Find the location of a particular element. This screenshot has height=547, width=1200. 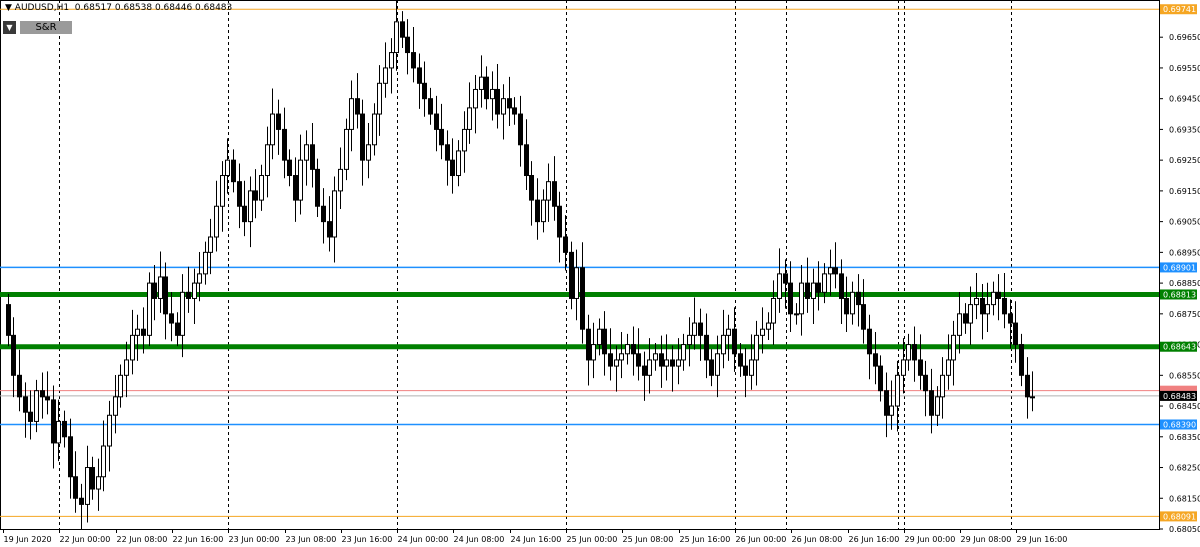

x-tick-label: 26 Jun 00:00 is located at coordinates (761, 539).